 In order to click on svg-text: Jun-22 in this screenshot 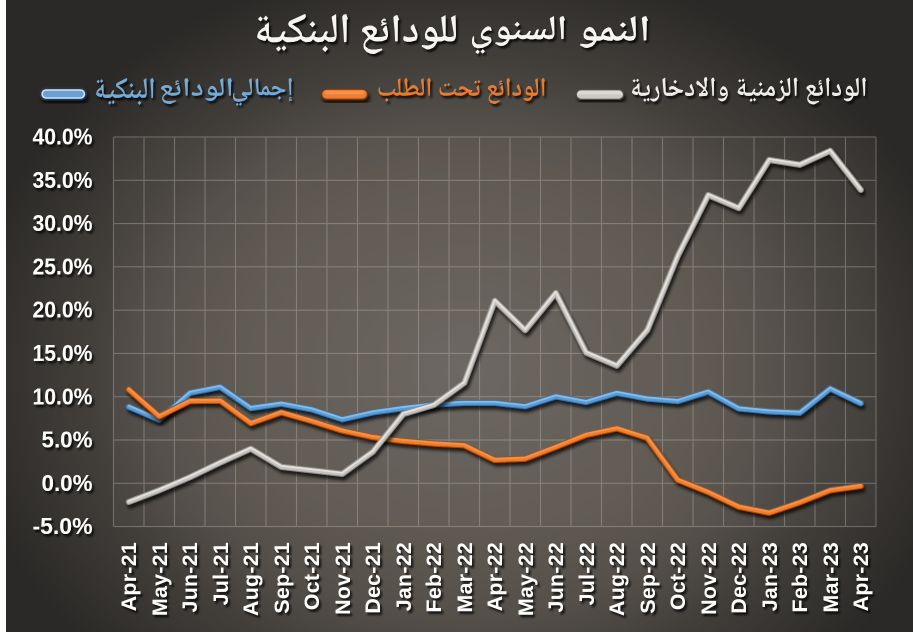, I will do `click(556, 577)`.